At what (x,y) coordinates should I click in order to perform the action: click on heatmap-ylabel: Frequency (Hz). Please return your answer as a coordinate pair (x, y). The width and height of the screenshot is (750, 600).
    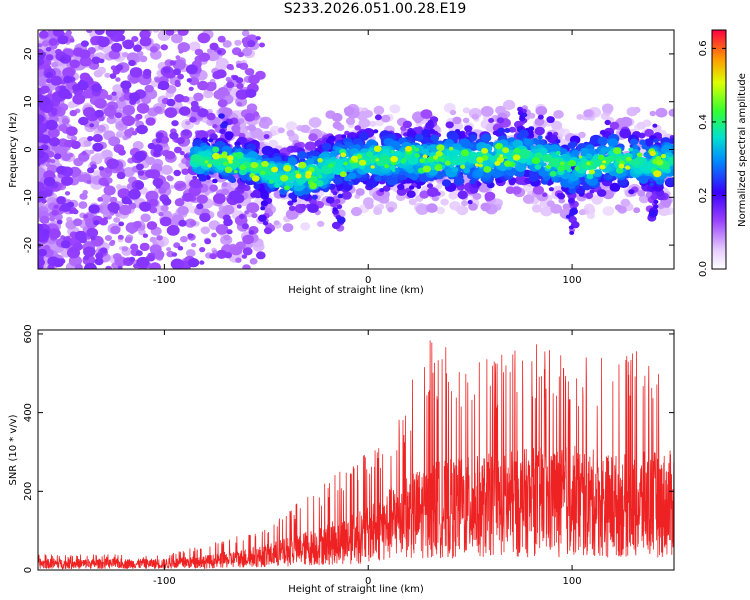
    Looking at the image, I should click on (13, 150).